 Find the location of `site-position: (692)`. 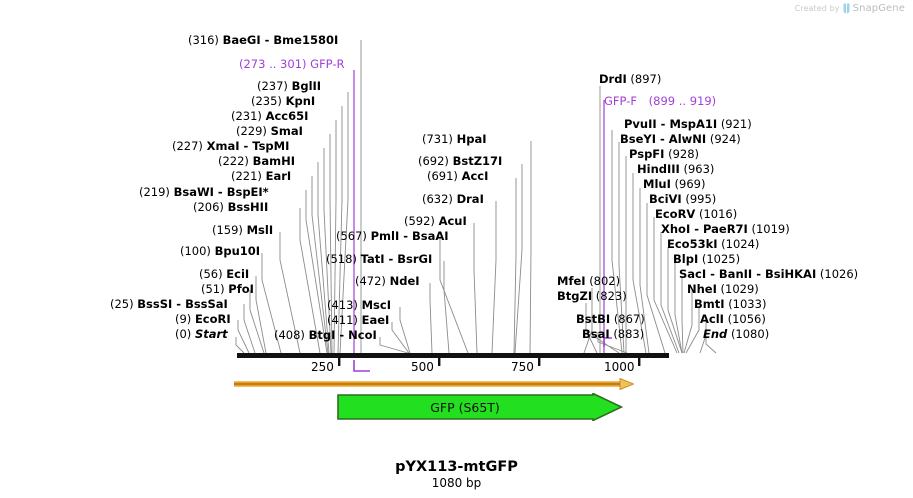

site-position: (692) is located at coordinates (433, 161).